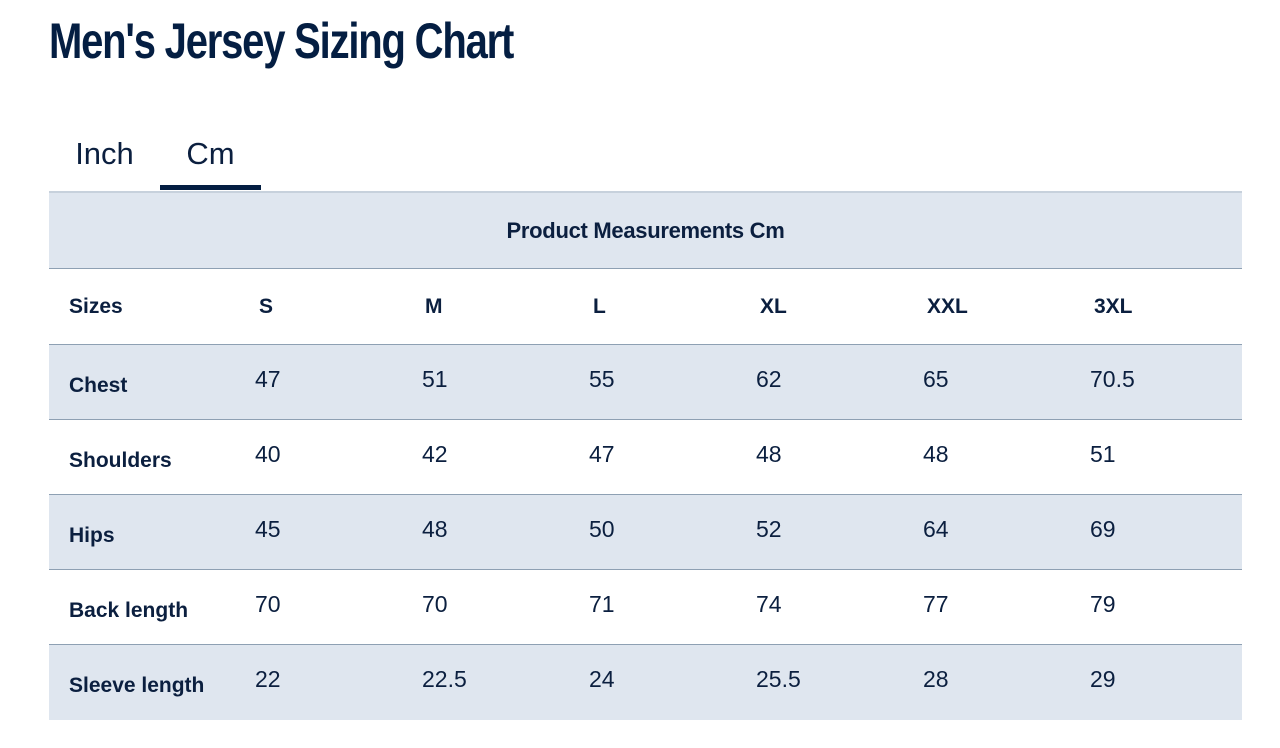  I want to click on table-row: Back length 70 70 71 74 77 79, so click(646, 607).